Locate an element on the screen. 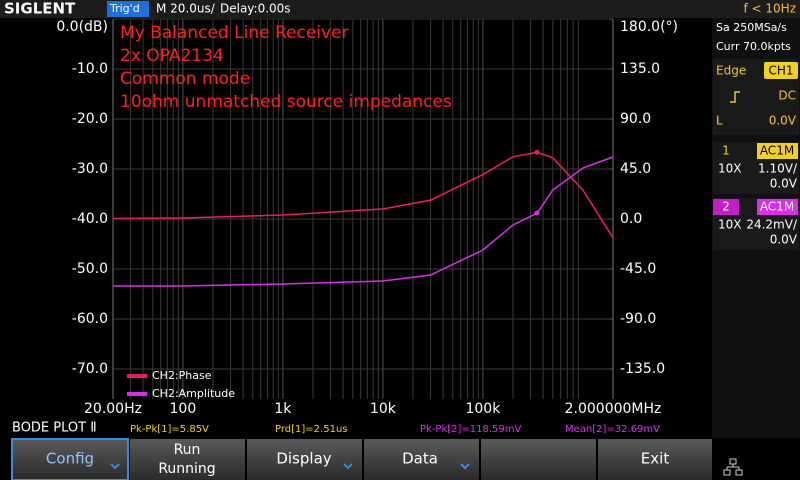  measurement: Mean[2]=32.69mV is located at coordinates (612, 429).